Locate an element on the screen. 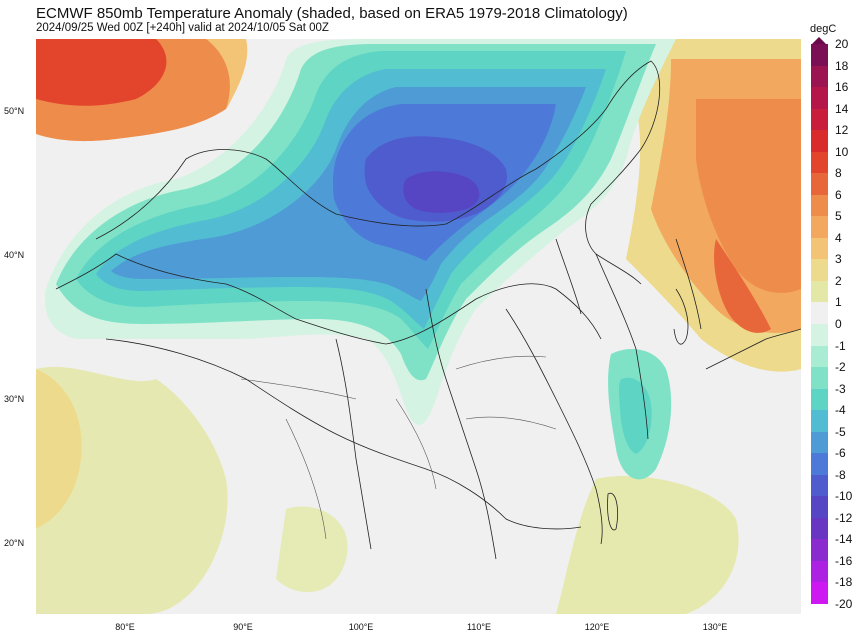 Image resolution: width=863 pixels, height=638 pixels. colorbar-tick-label: -2 is located at coordinates (840, 367).